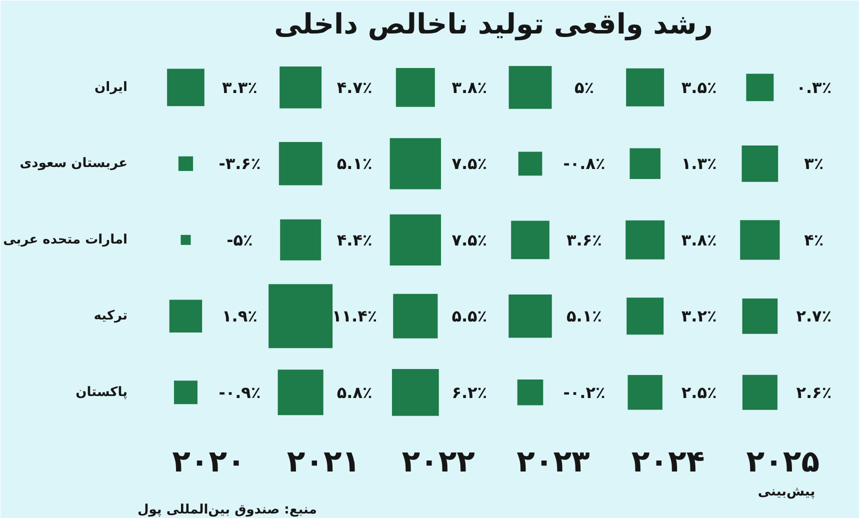 The image size is (866, 524). I want to click on y-tick-label: ترکیه, so click(111, 316).